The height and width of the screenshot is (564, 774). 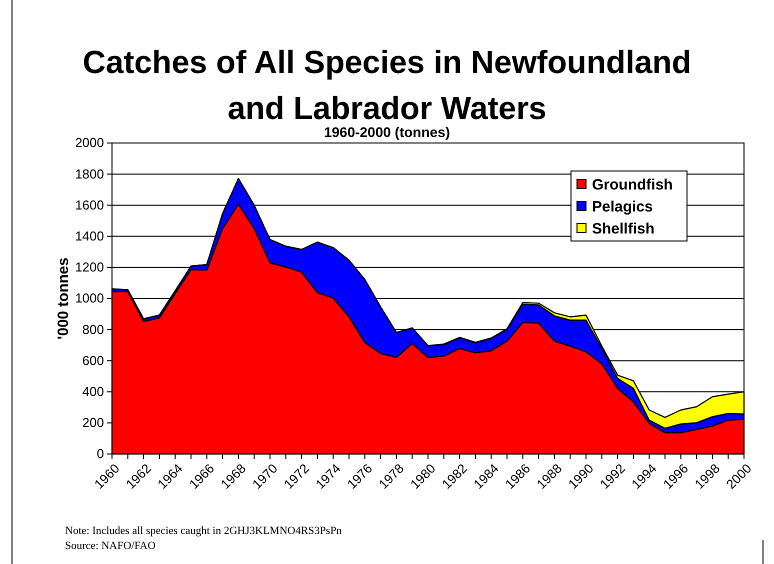 What do you see at coordinates (89, 142) in the screenshot?
I see `y-tick-label: 2000` at bounding box center [89, 142].